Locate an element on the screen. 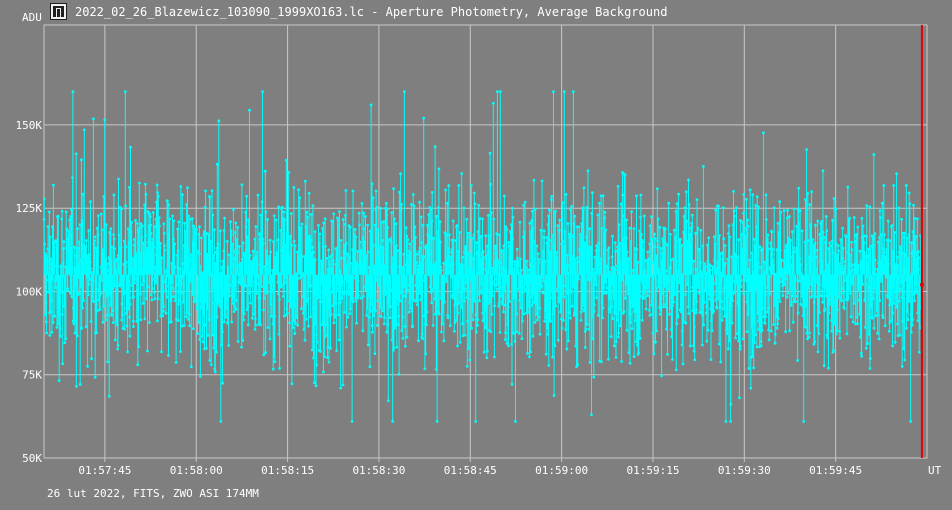 The height and width of the screenshot is (510, 952). chart-cursor is located at coordinates (921, 241).